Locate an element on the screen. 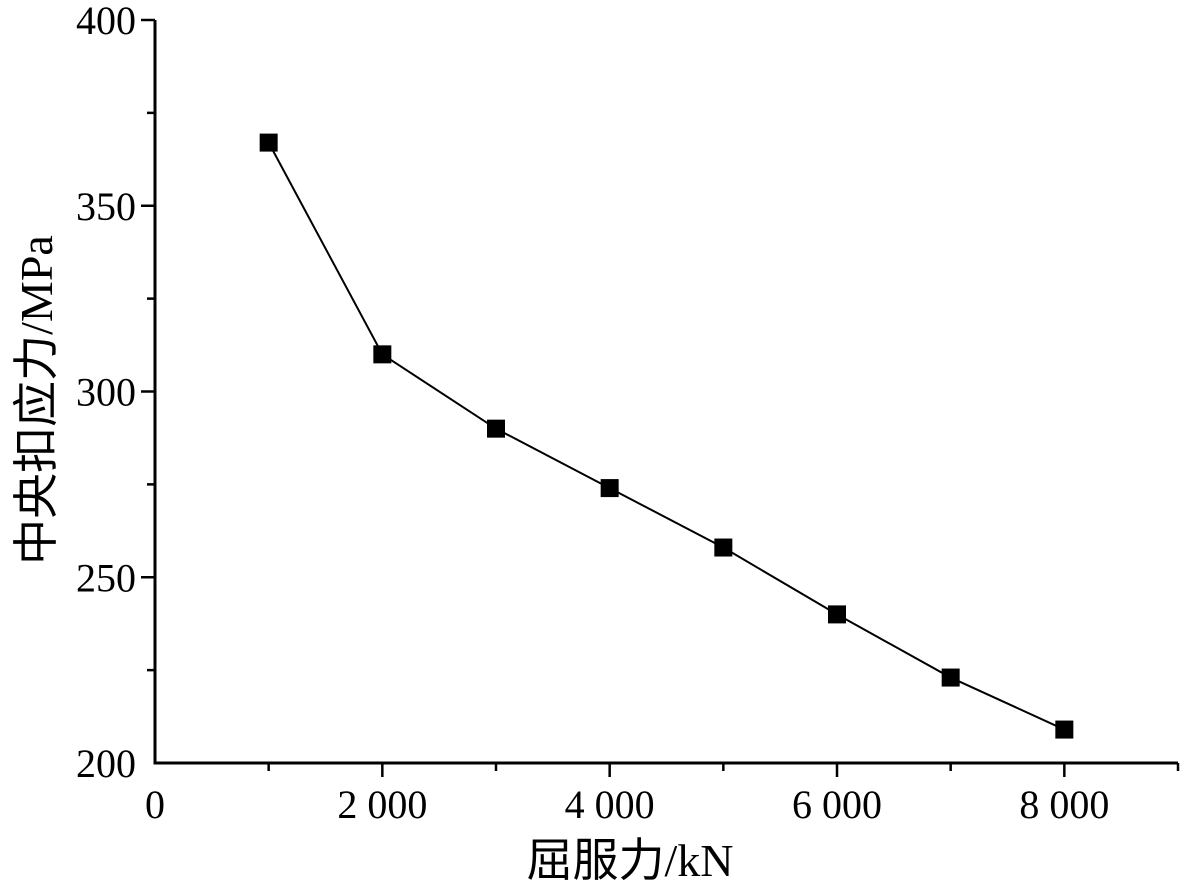  x-tick-label: 2 000 is located at coordinates (382, 804).